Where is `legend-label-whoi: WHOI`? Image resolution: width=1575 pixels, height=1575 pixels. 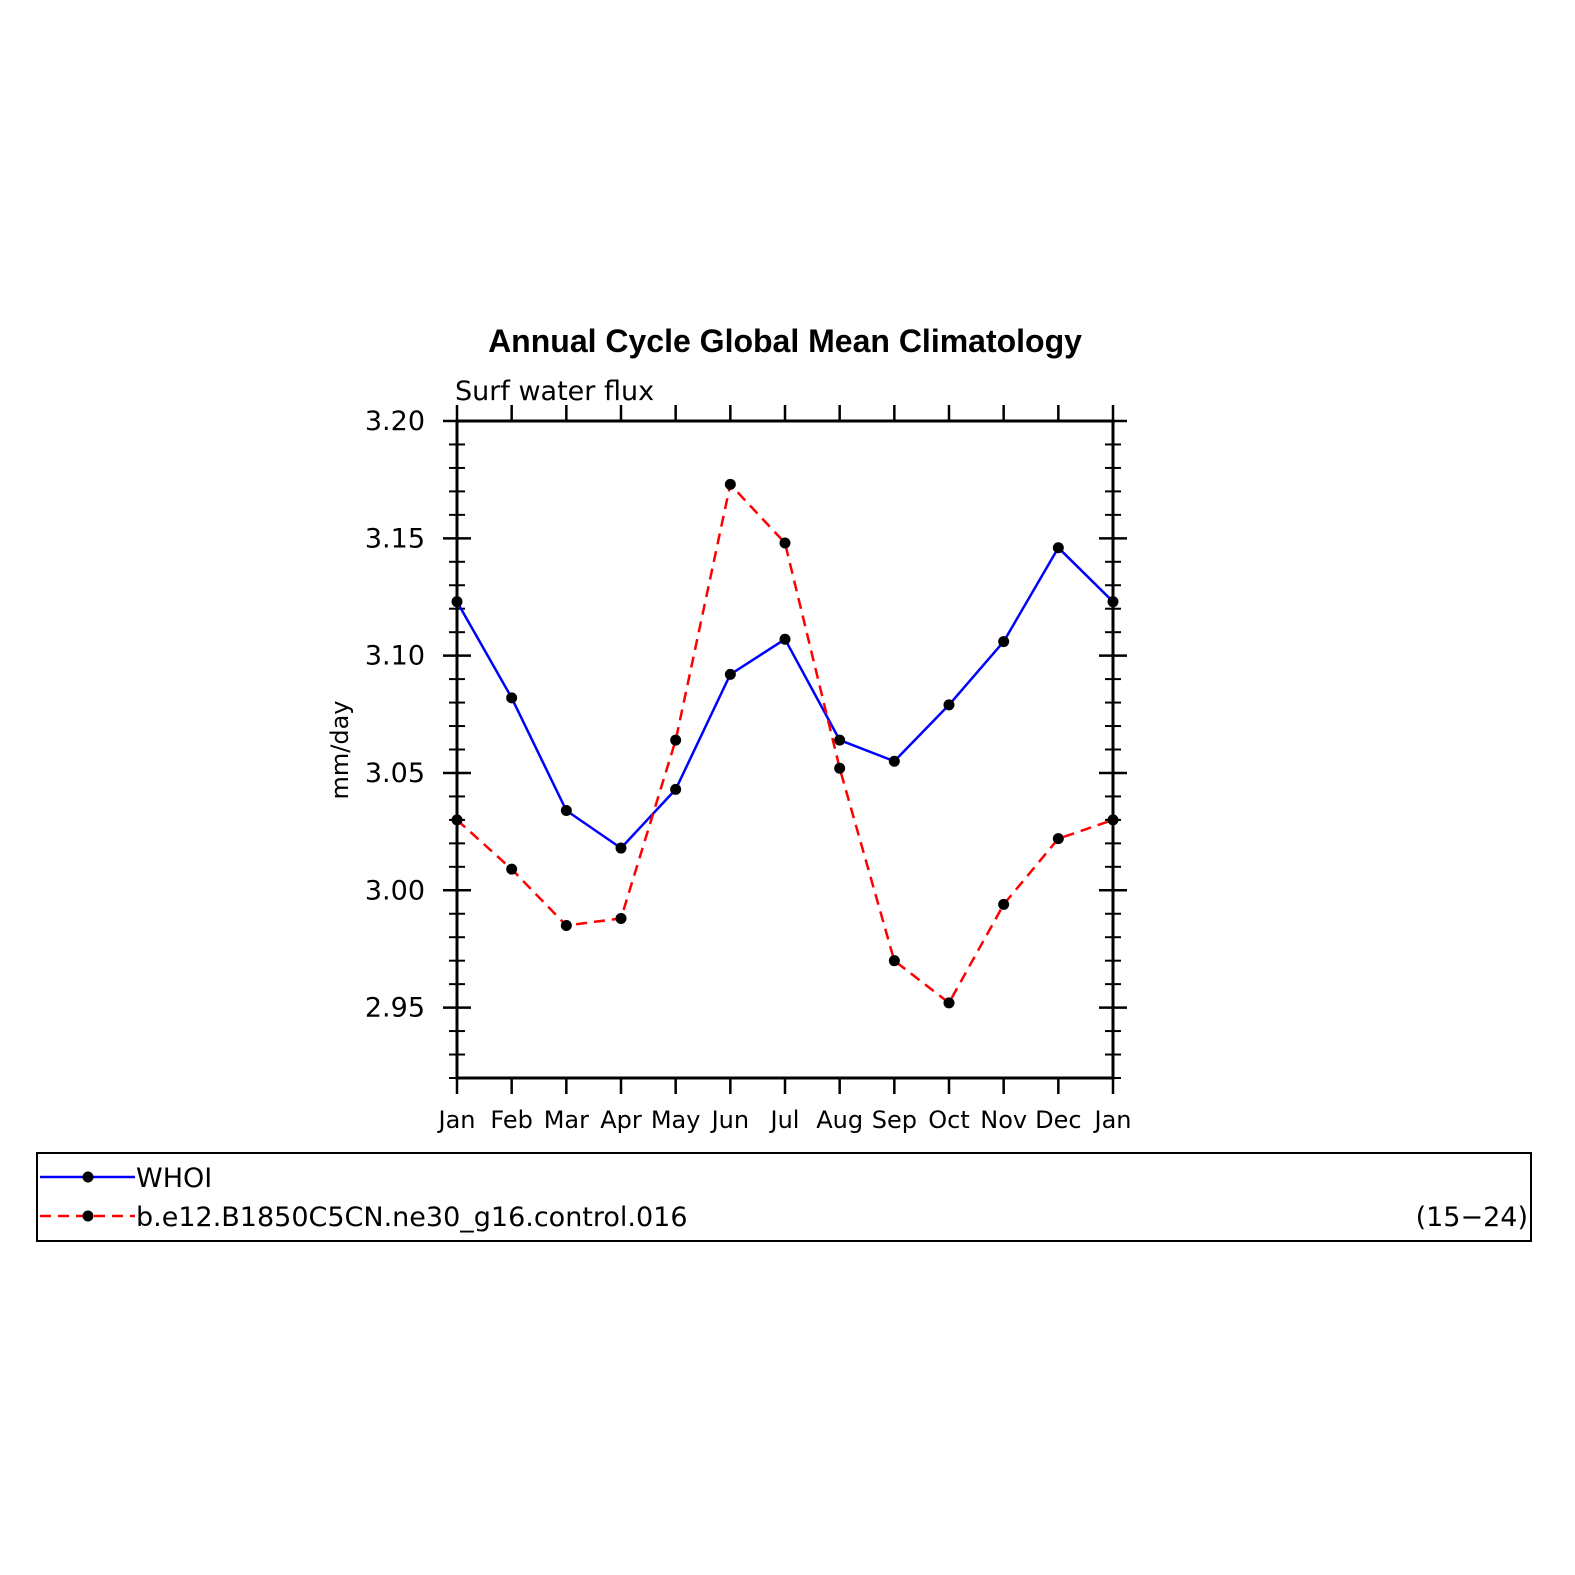
legend-label-whoi: WHOI is located at coordinates (174, 1178).